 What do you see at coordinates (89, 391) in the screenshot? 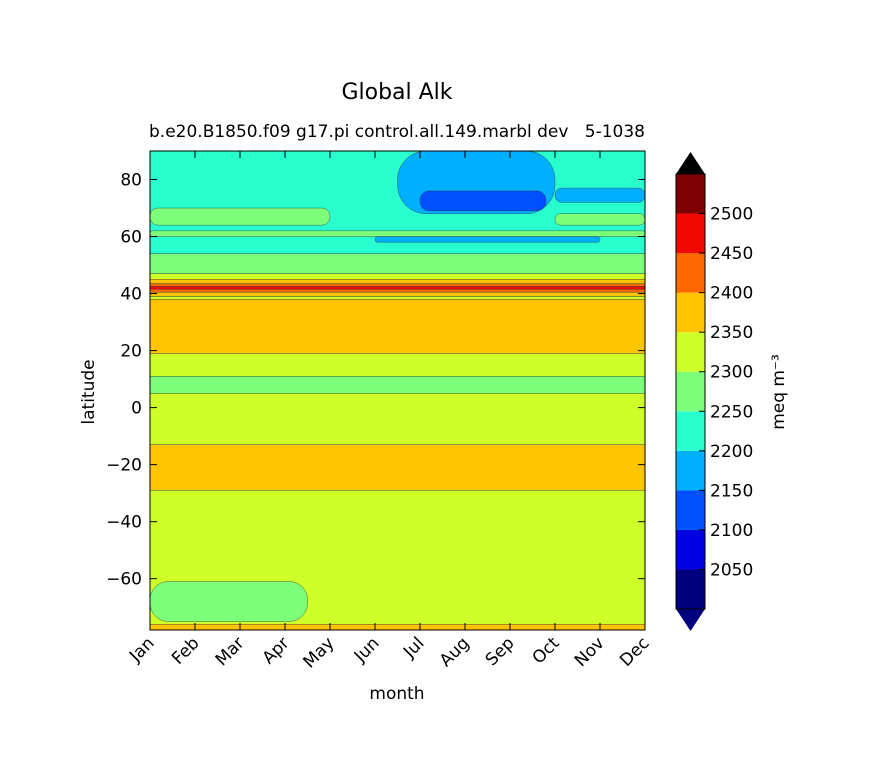
I see `y-axis-label: latitude` at bounding box center [89, 391].